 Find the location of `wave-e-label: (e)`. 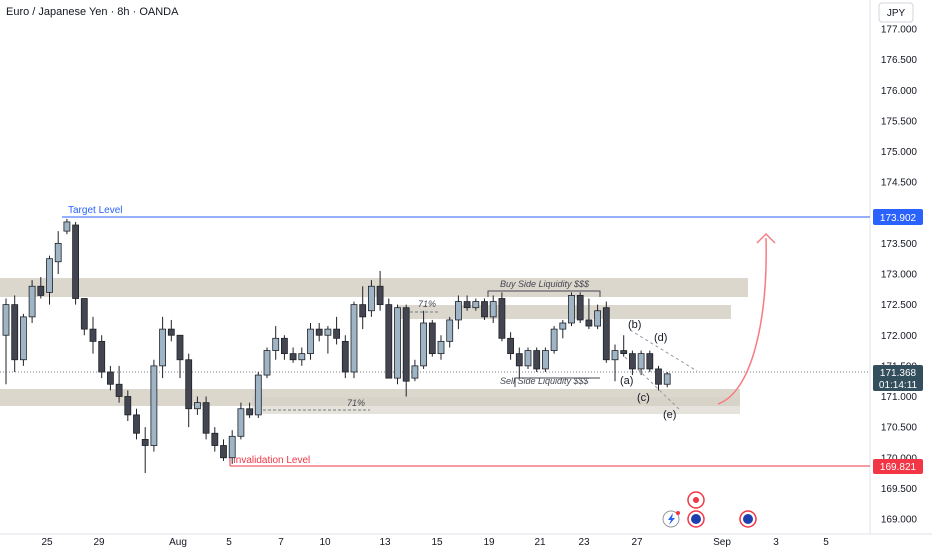

wave-e-label: (e) is located at coordinates (669, 415).